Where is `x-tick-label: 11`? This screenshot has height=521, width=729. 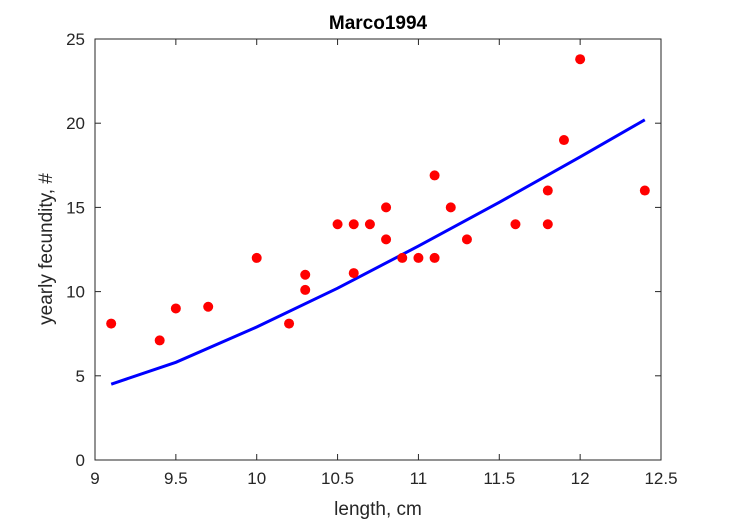
x-tick-label: 11 is located at coordinates (419, 478).